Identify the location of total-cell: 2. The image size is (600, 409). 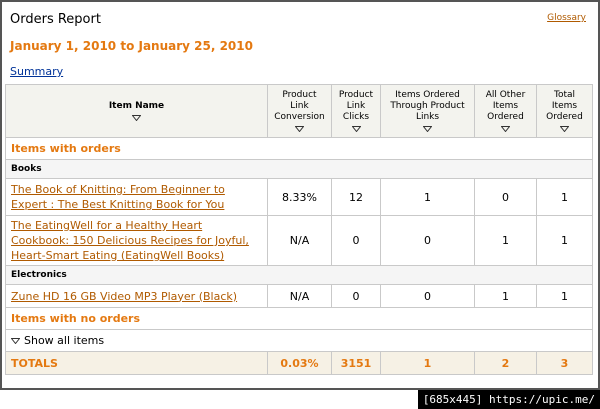
(505, 363).